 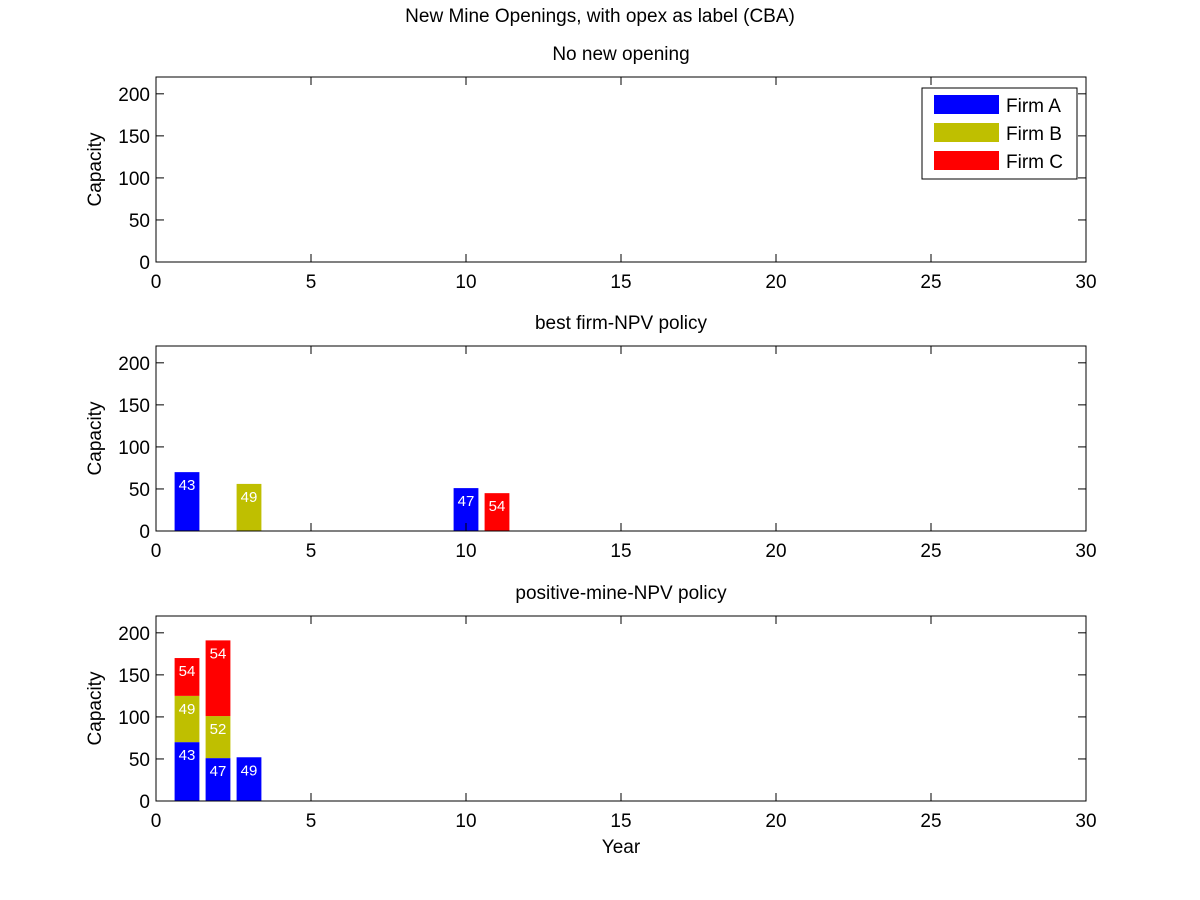 What do you see at coordinates (1034, 134) in the screenshot?
I see `legend-label: Firm B` at bounding box center [1034, 134].